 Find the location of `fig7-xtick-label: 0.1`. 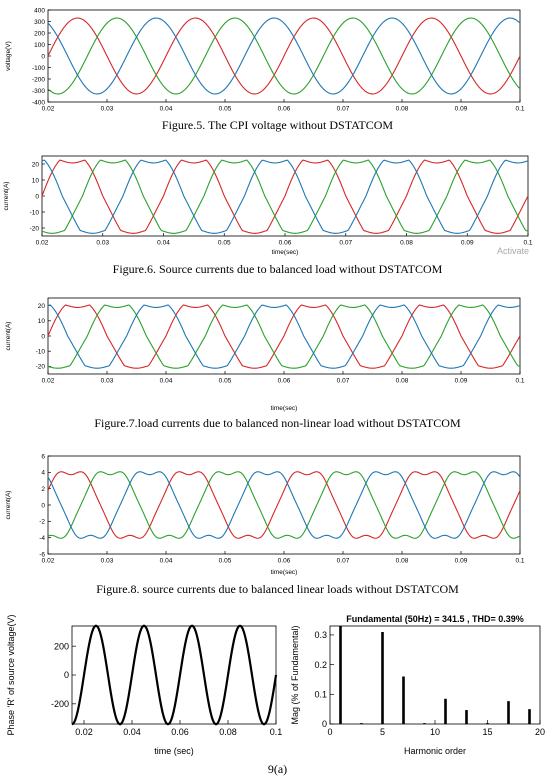

fig7-xtick-label: 0.1 is located at coordinates (519, 381).